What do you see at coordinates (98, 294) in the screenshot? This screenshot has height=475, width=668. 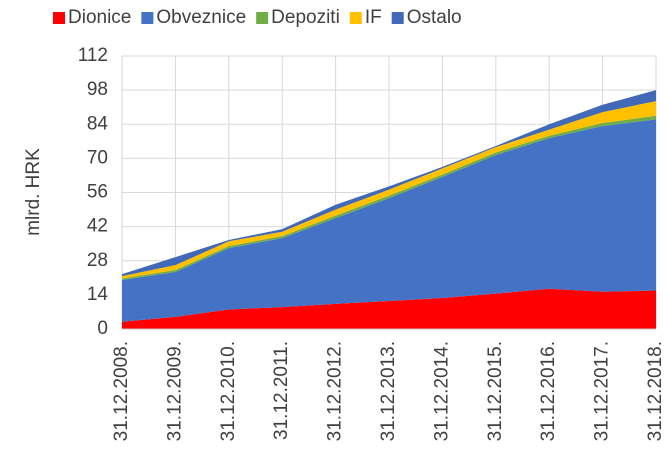 I see `y-tick-label: 14` at bounding box center [98, 294].